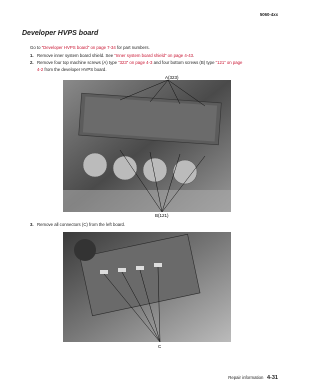 Image resolution: width=320 pixels, height=388 pixels. I want to click on text: for part numbers., so click(132, 47).